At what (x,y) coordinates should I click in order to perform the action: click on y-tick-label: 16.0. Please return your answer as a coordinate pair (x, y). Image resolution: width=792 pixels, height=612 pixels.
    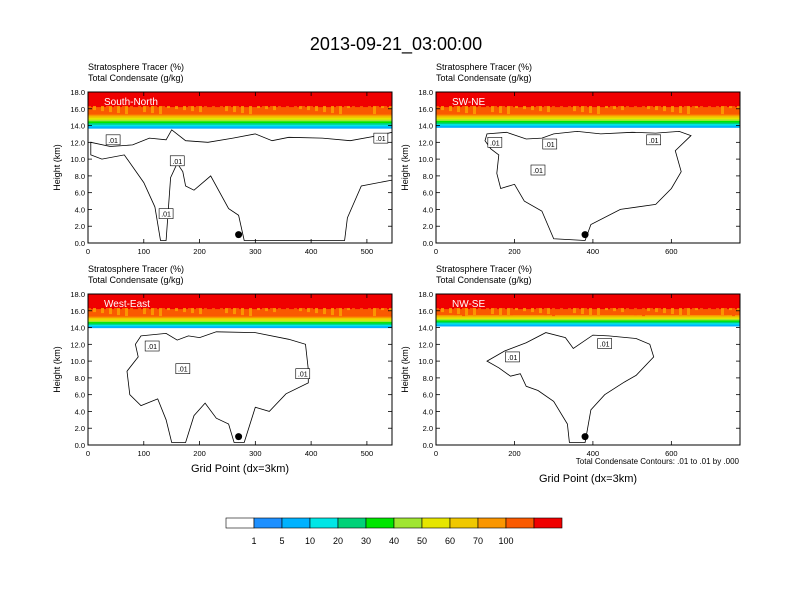
    Looking at the image, I should click on (77, 311).